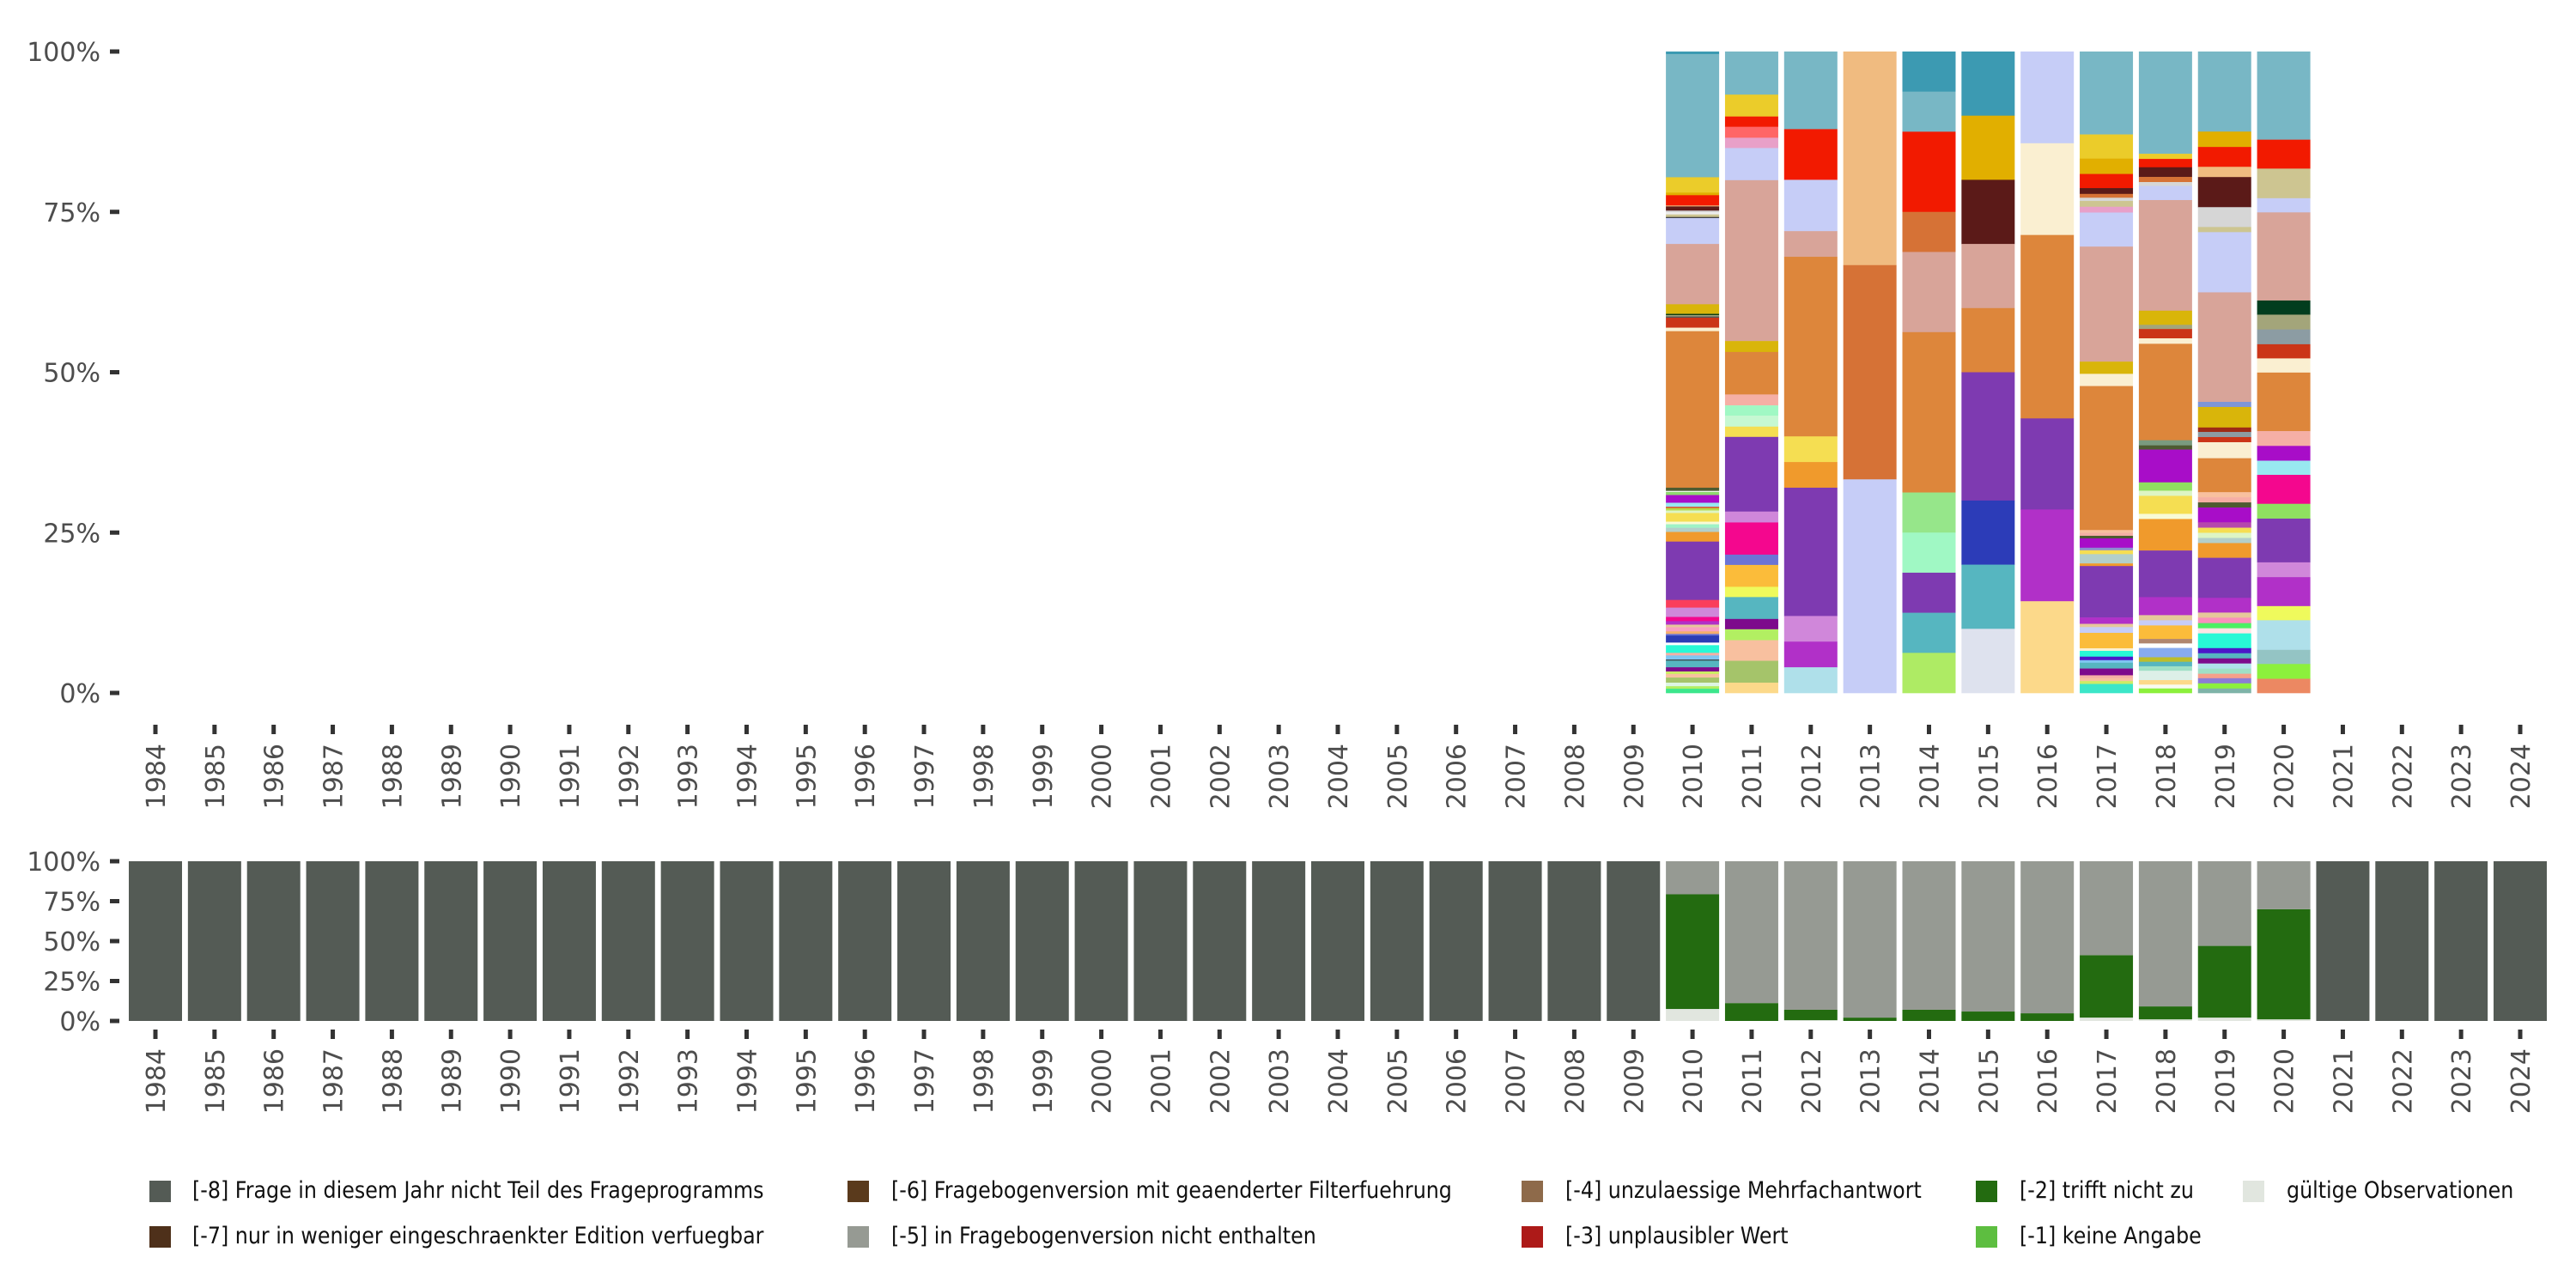  What do you see at coordinates (73, 943) in the screenshot?
I see `bottom-y-axis: 0% 25% 50% 75% 100%` at bounding box center [73, 943].